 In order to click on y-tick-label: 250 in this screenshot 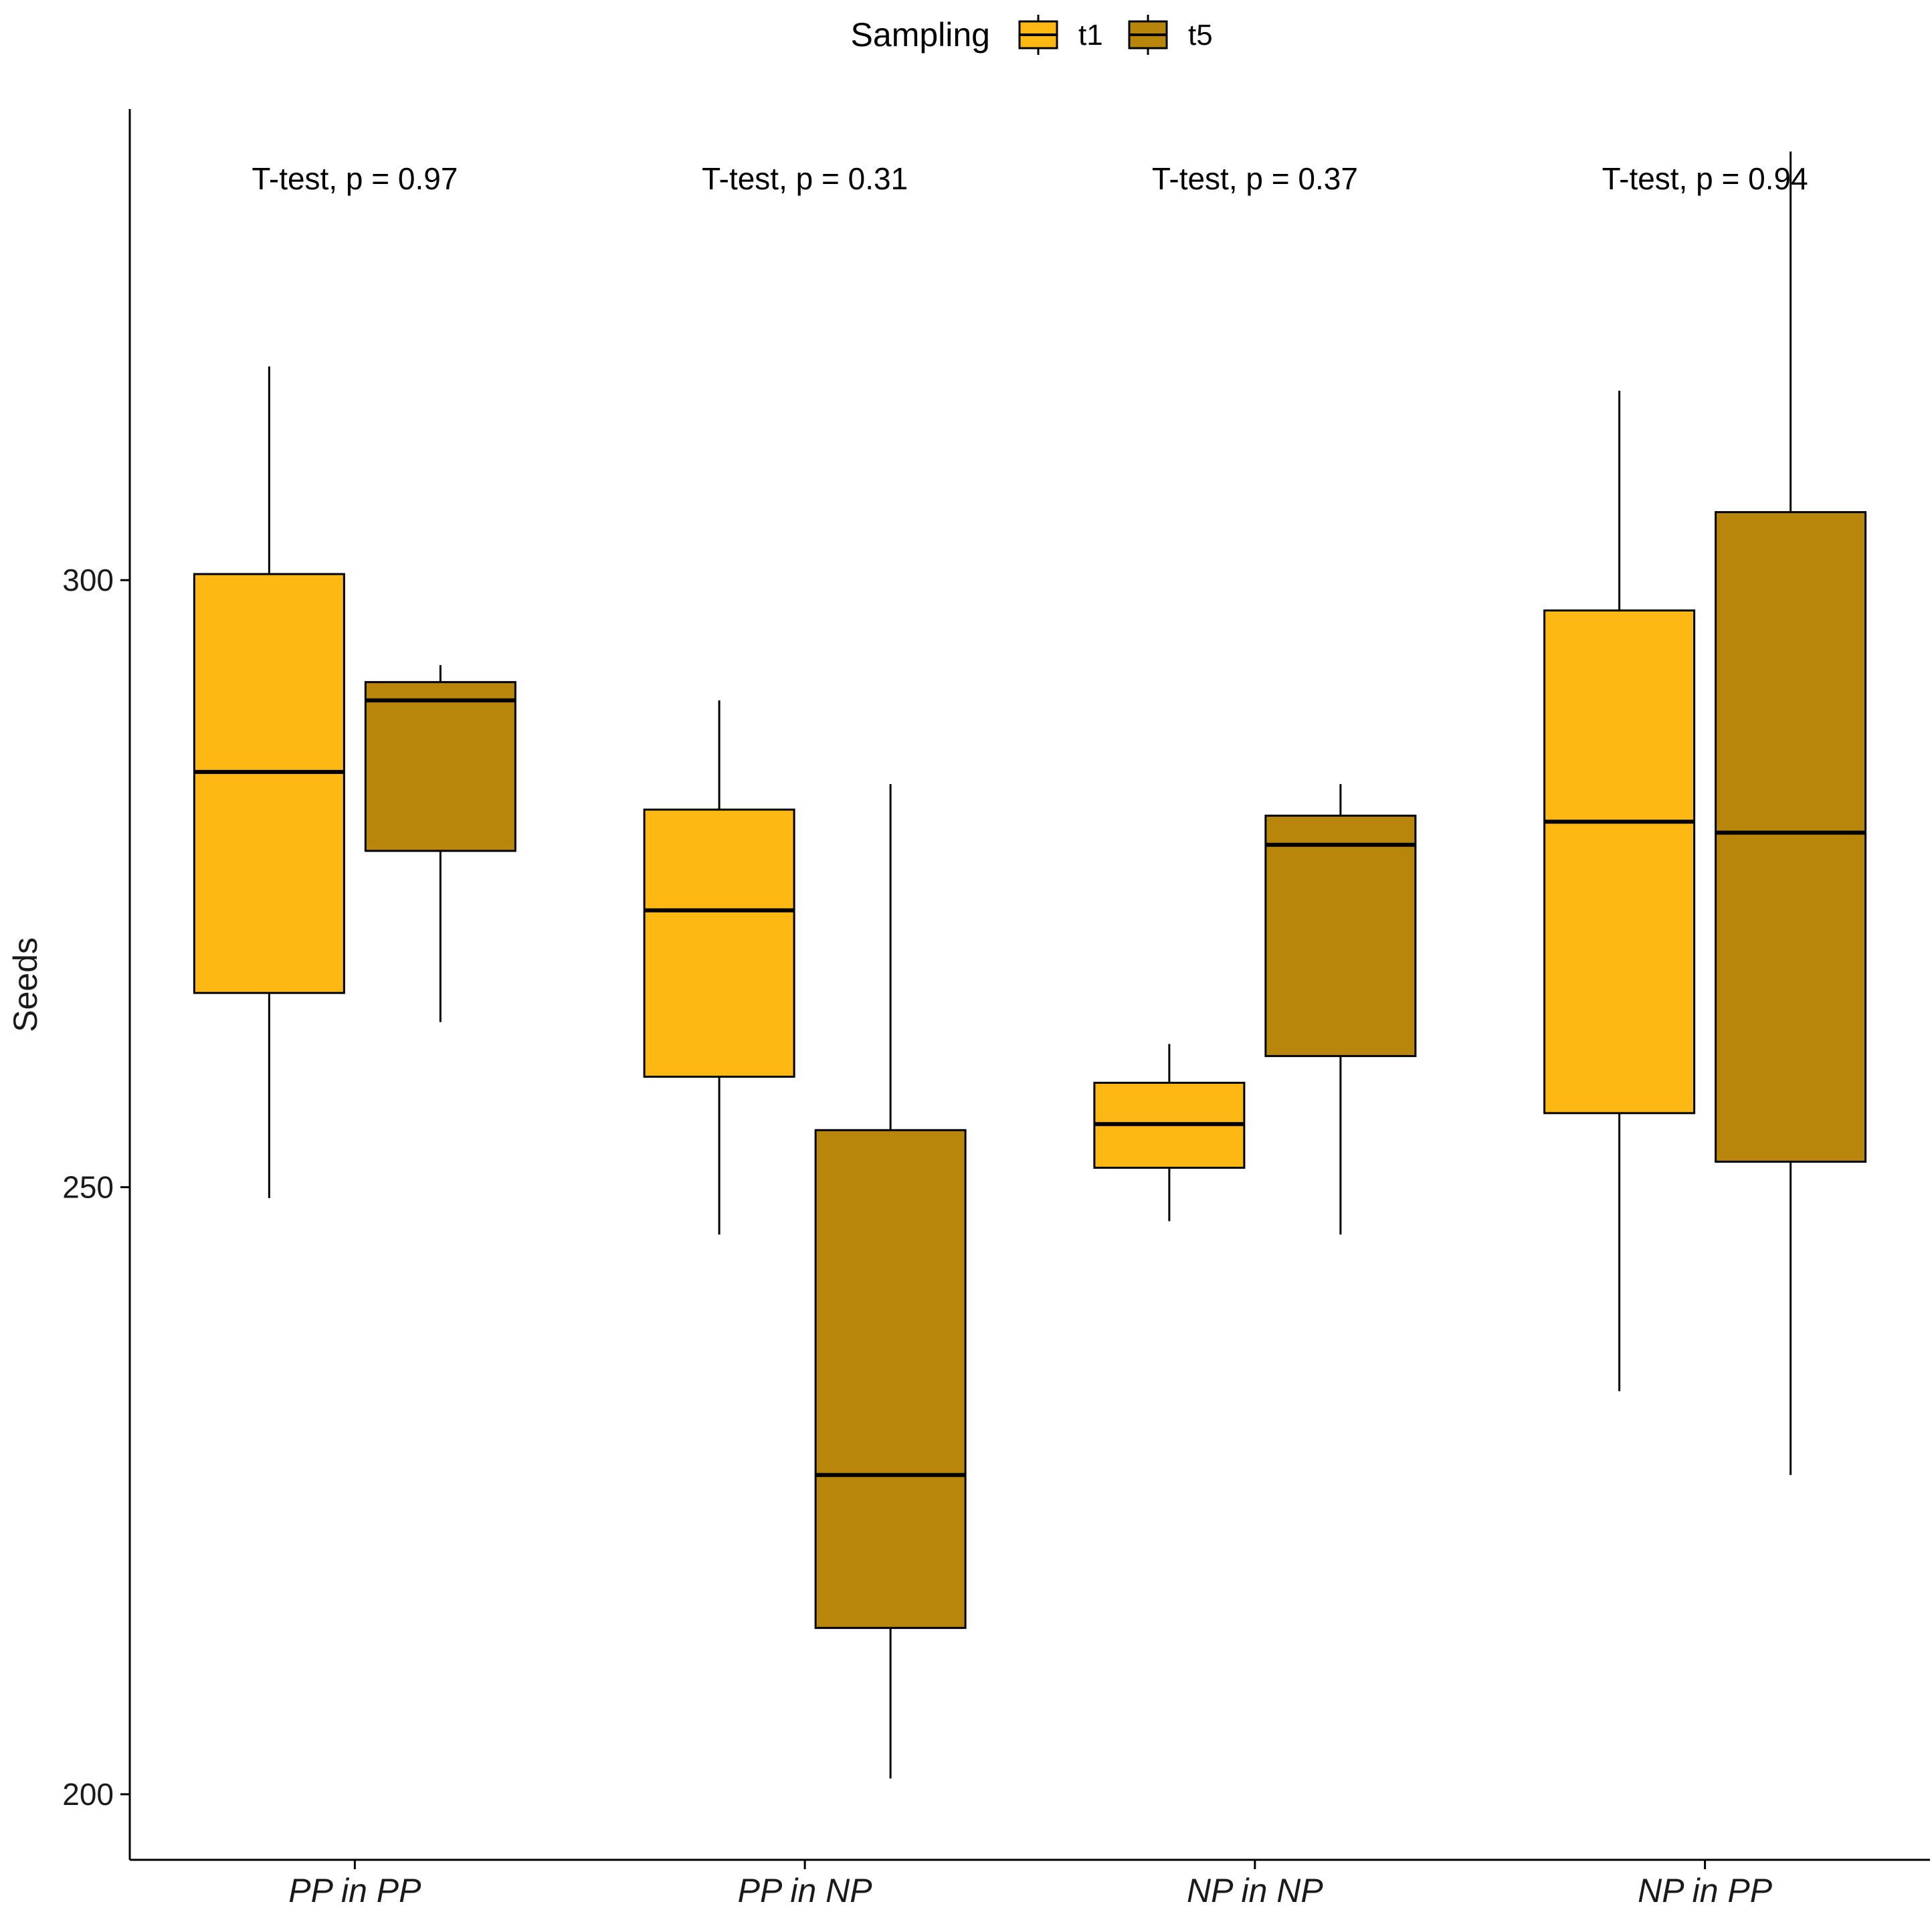, I will do `click(88, 1188)`.